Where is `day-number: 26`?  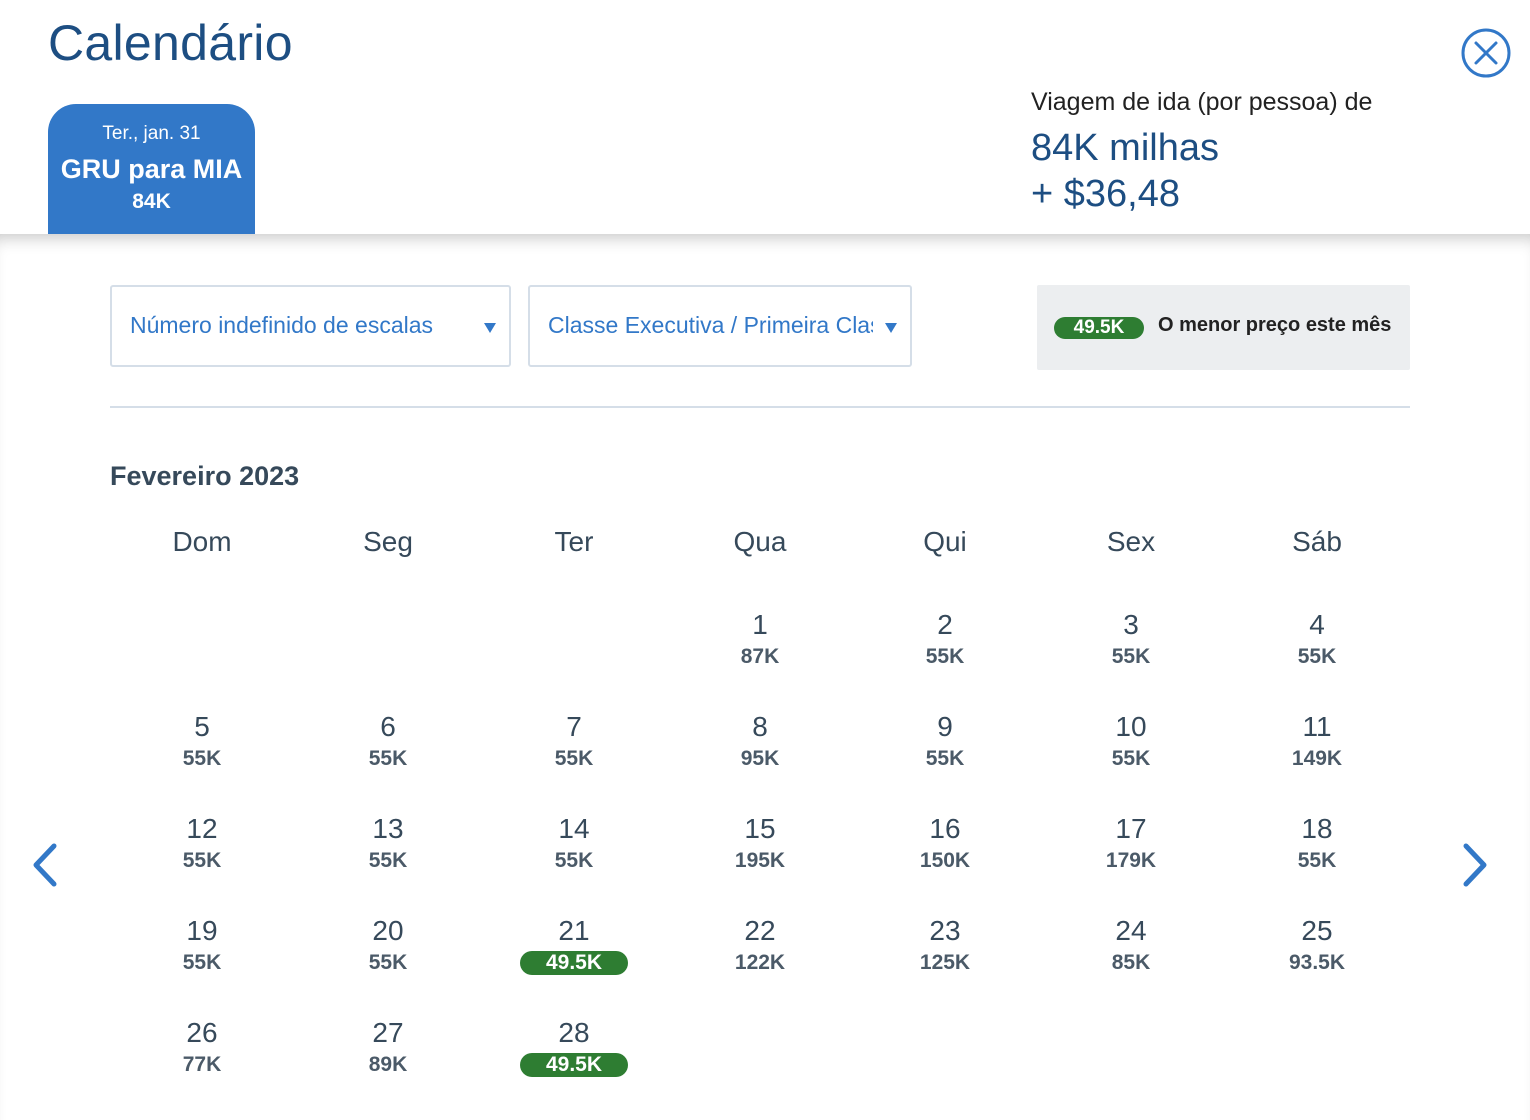
day-number: 26 is located at coordinates (202, 1032).